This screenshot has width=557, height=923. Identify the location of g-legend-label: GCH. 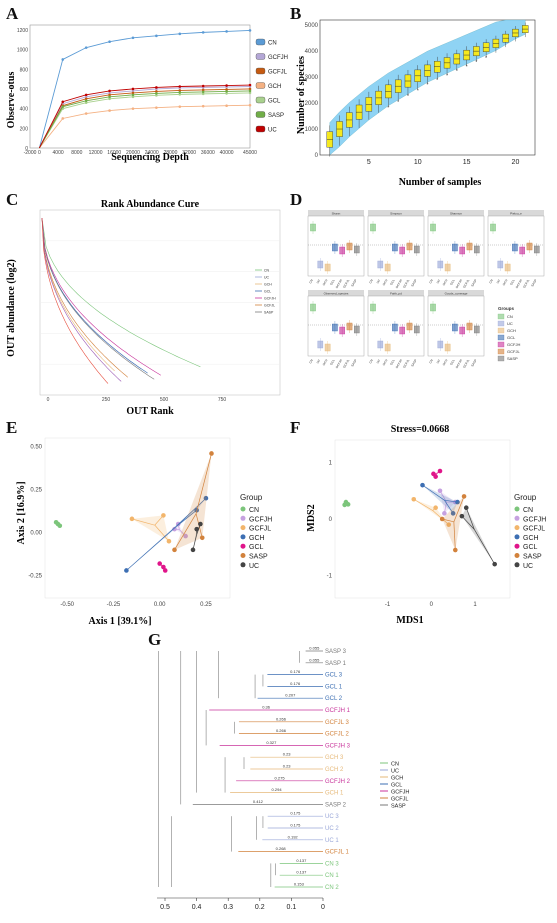
(397, 779).